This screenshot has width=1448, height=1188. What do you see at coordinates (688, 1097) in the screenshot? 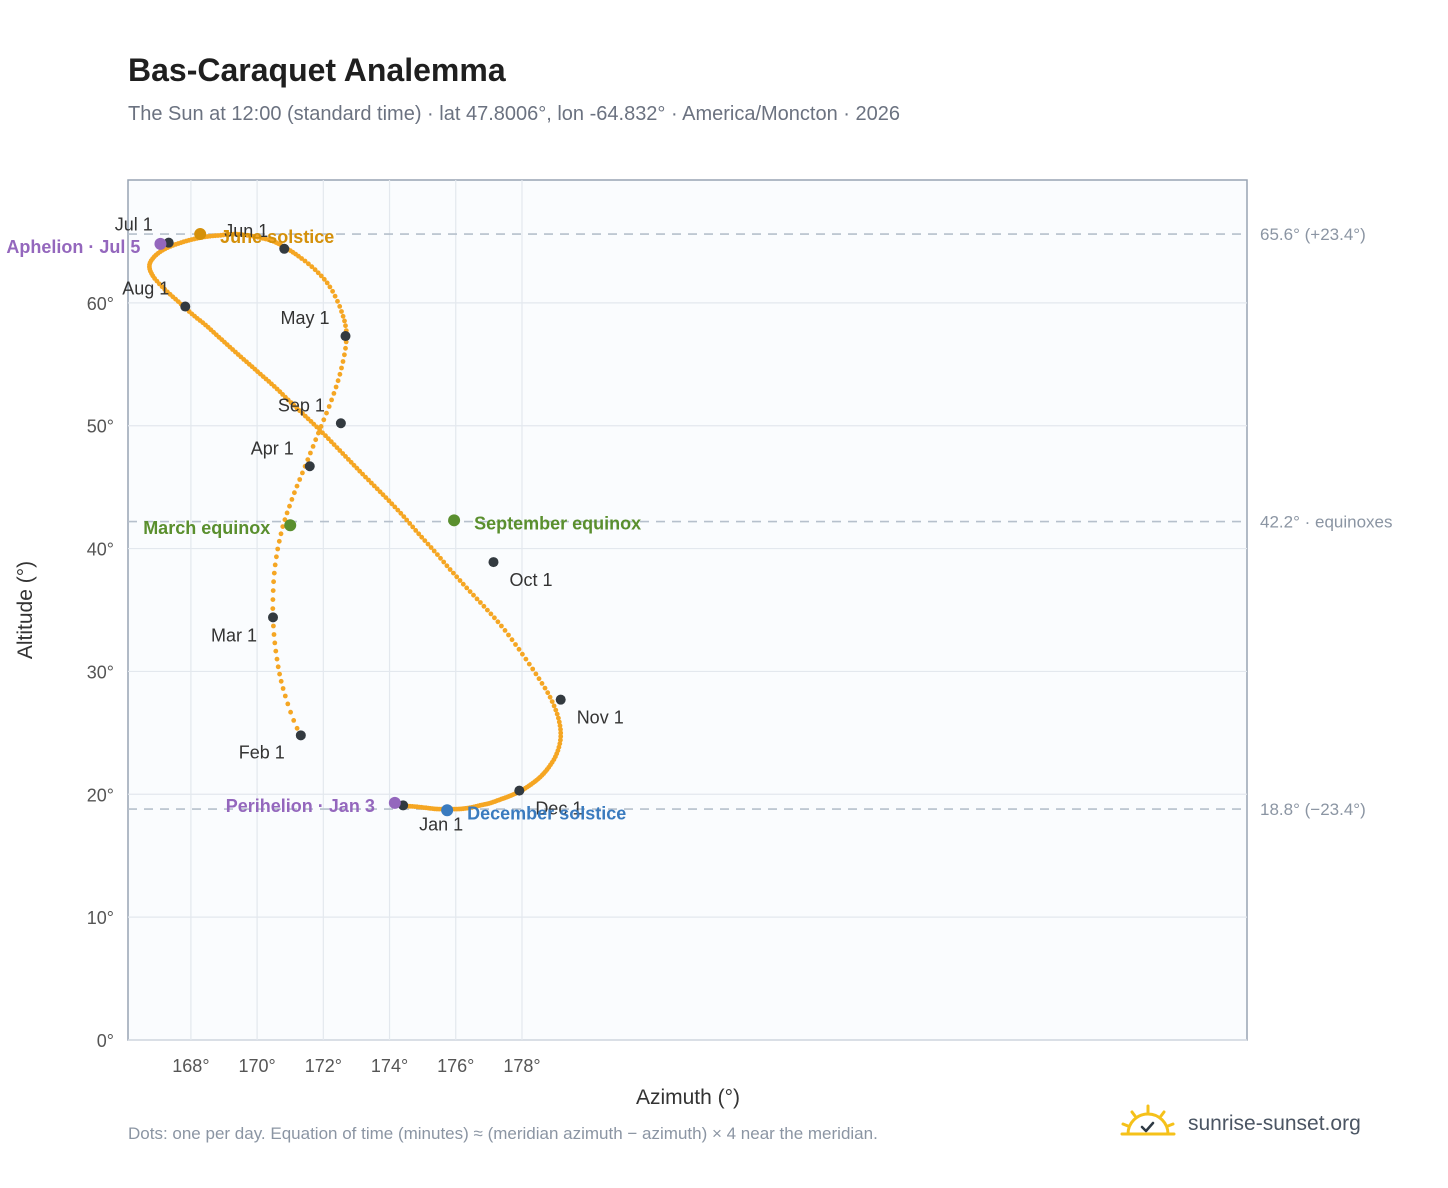
I see `x-axis-label: Azimuth (°)` at bounding box center [688, 1097].